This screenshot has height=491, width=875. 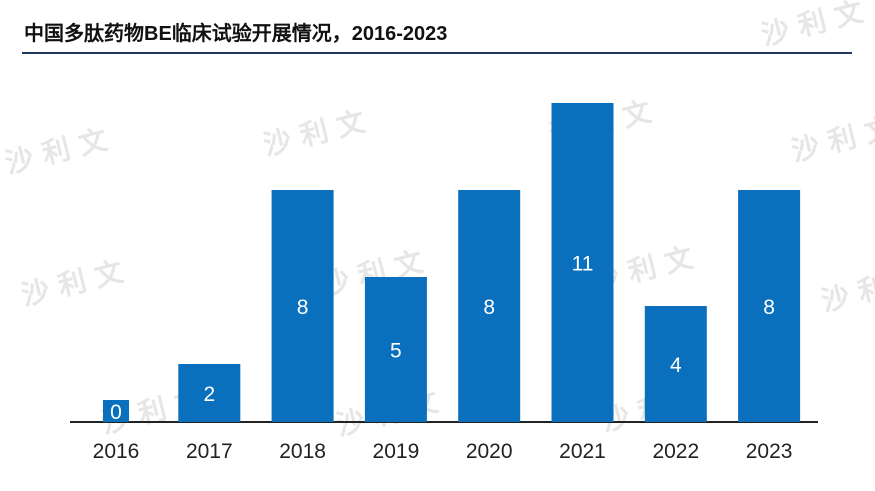 I want to click on data-label-2017: 2, so click(x=209, y=394).